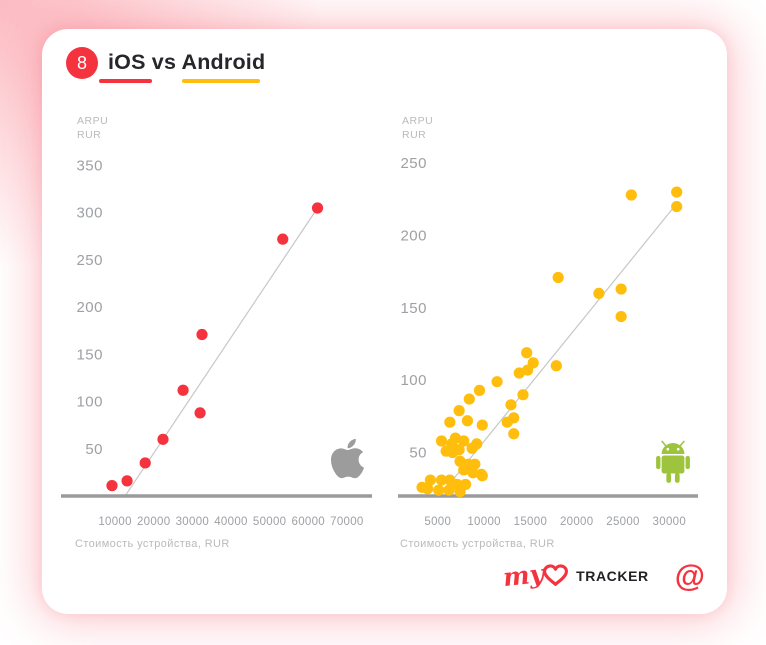  I want to click on android-robot-icon, so click(673, 461).